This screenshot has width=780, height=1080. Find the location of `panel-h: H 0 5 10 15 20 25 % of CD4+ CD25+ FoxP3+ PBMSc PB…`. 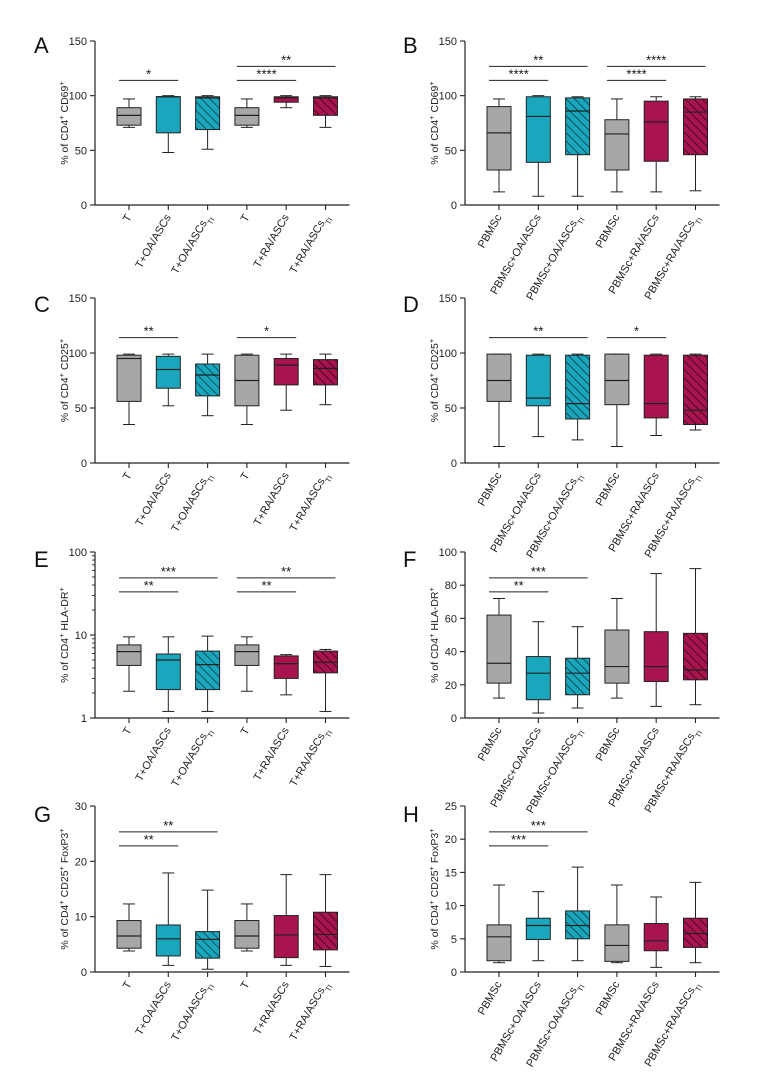

panel-h: H 0 5 10 15 20 25 % of CD4+ CD25+ FoxP3+ PBMSc PB… is located at coordinates (561, 935).